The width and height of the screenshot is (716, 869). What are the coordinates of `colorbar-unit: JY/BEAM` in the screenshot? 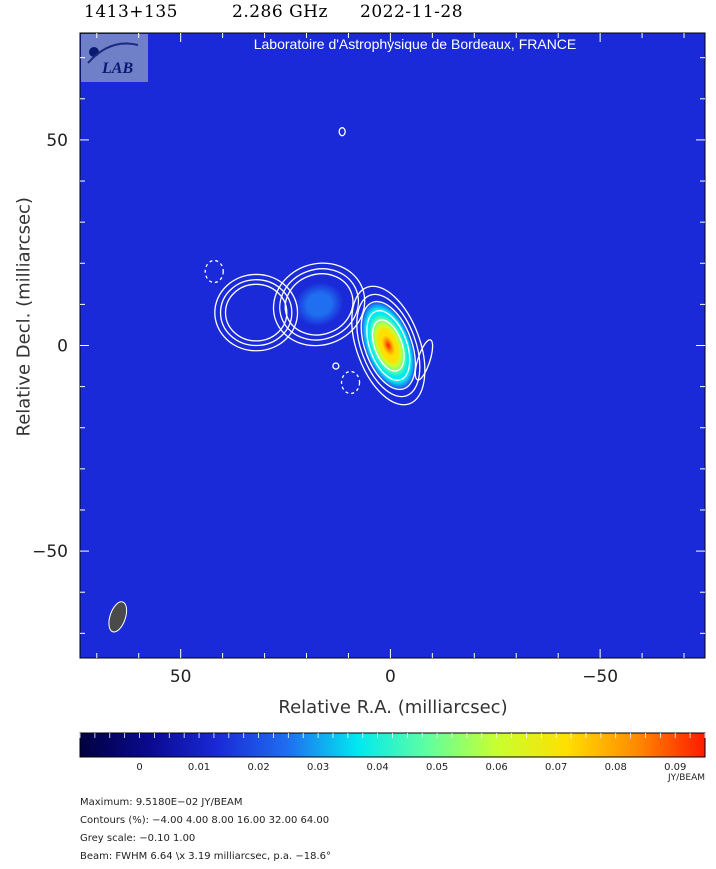 It's located at (686, 778).